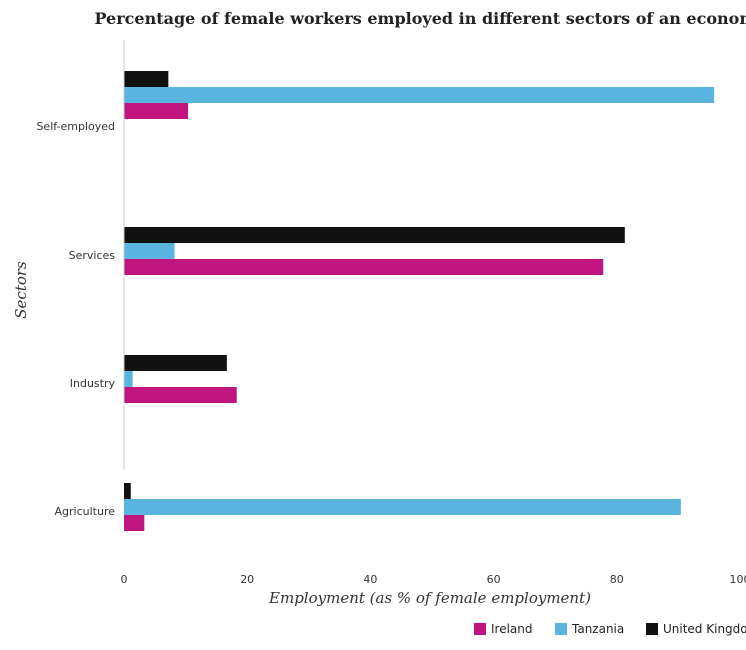  What do you see at coordinates (364, 267) in the screenshot?
I see `bar-ireland-services` at bounding box center [364, 267].